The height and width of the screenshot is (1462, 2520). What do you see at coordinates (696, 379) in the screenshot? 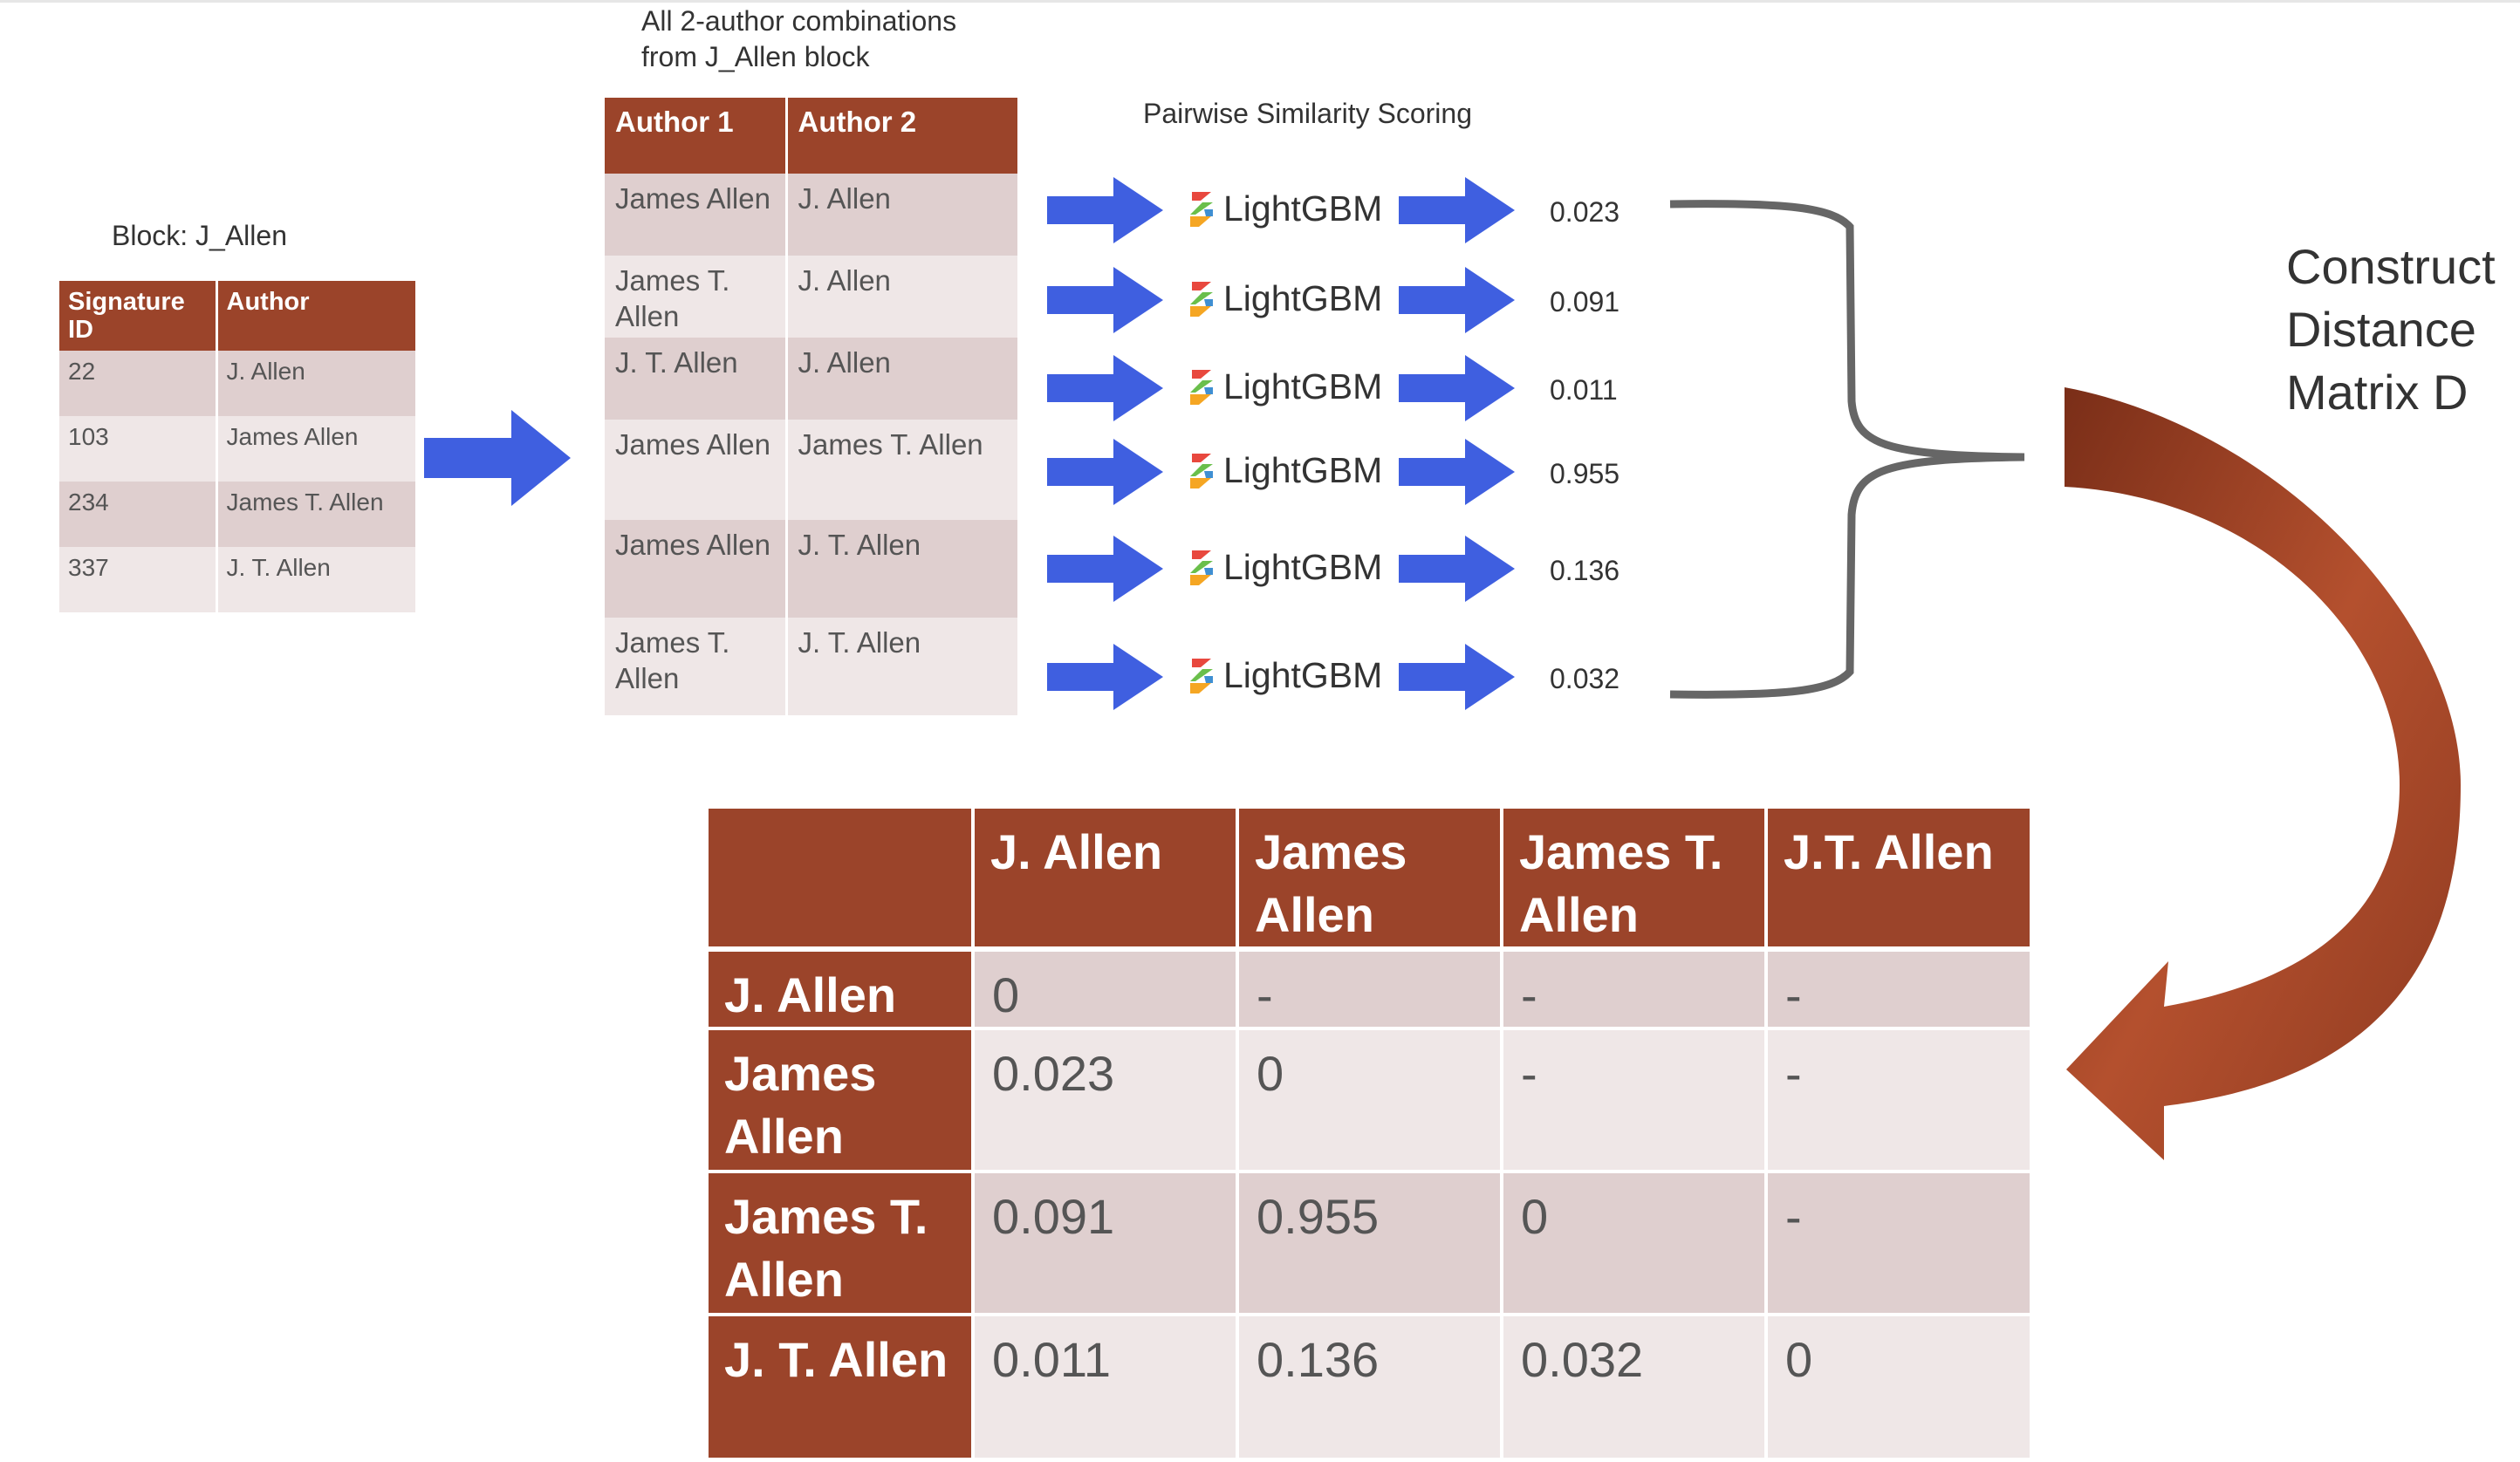
I see `author-1-cell: J. T. Allen` at bounding box center [696, 379].